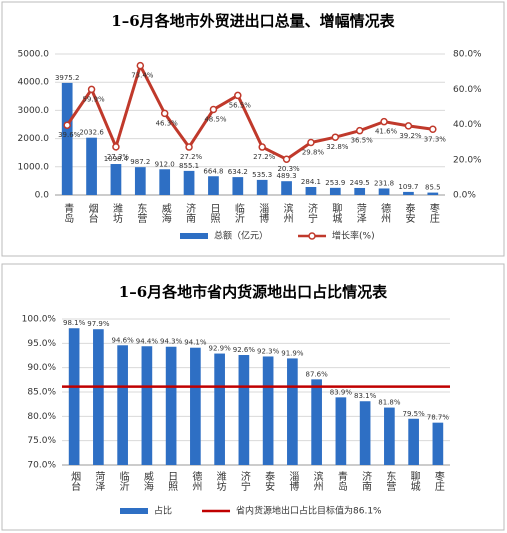 The image size is (507, 533). Describe the element at coordinates (215, 120) in the screenshot. I see `value-label: 48.5%` at that location.